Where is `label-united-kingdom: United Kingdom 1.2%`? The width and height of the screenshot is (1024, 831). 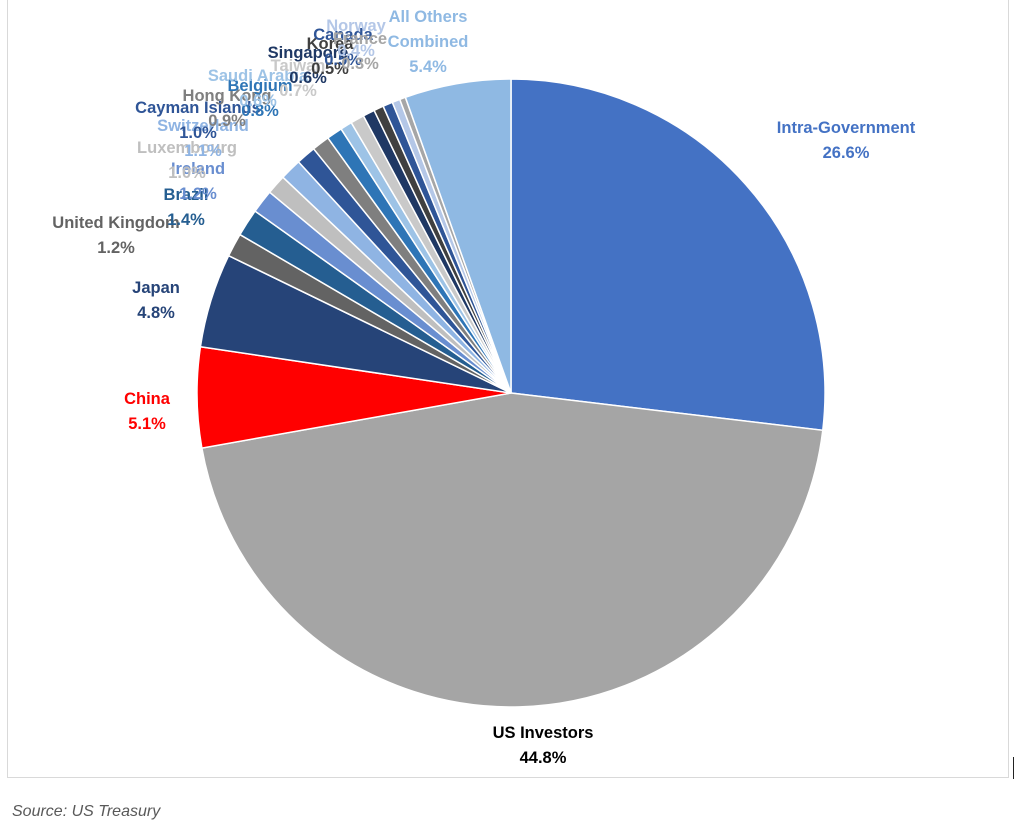
label-united-kingdom: United Kingdom 1.2% is located at coordinates (115, 235).